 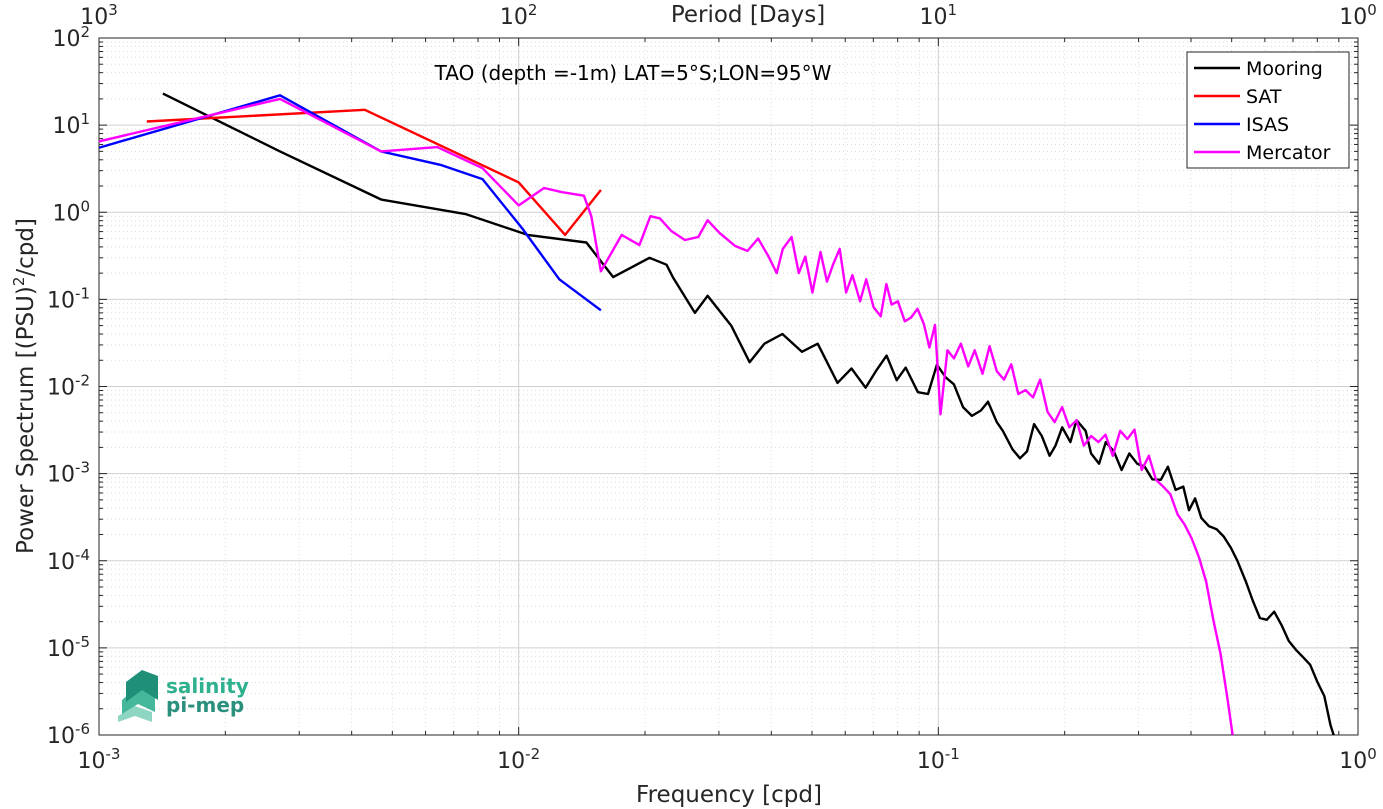 What do you see at coordinates (748, 15) in the screenshot?
I see `top-axis-label: Period [Days]` at bounding box center [748, 15].